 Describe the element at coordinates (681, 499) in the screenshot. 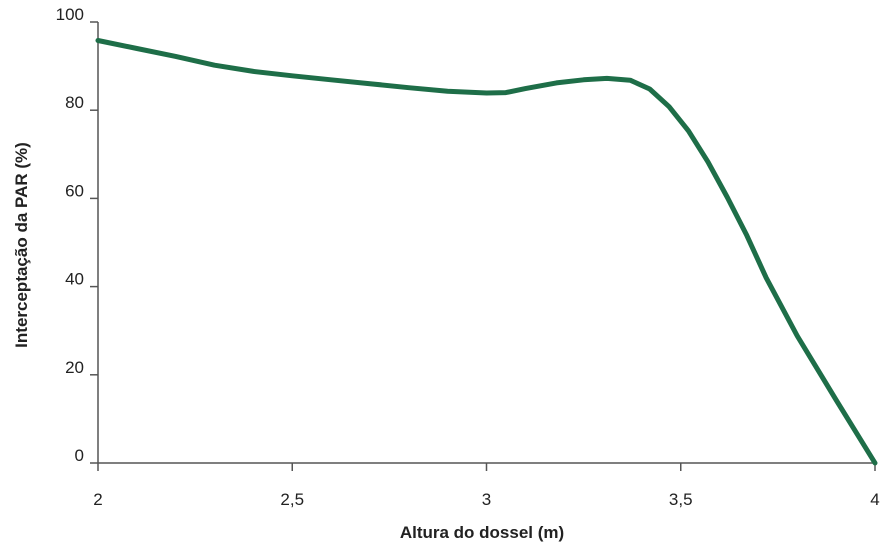

I see `x-tick-label: 3,5` at that location.